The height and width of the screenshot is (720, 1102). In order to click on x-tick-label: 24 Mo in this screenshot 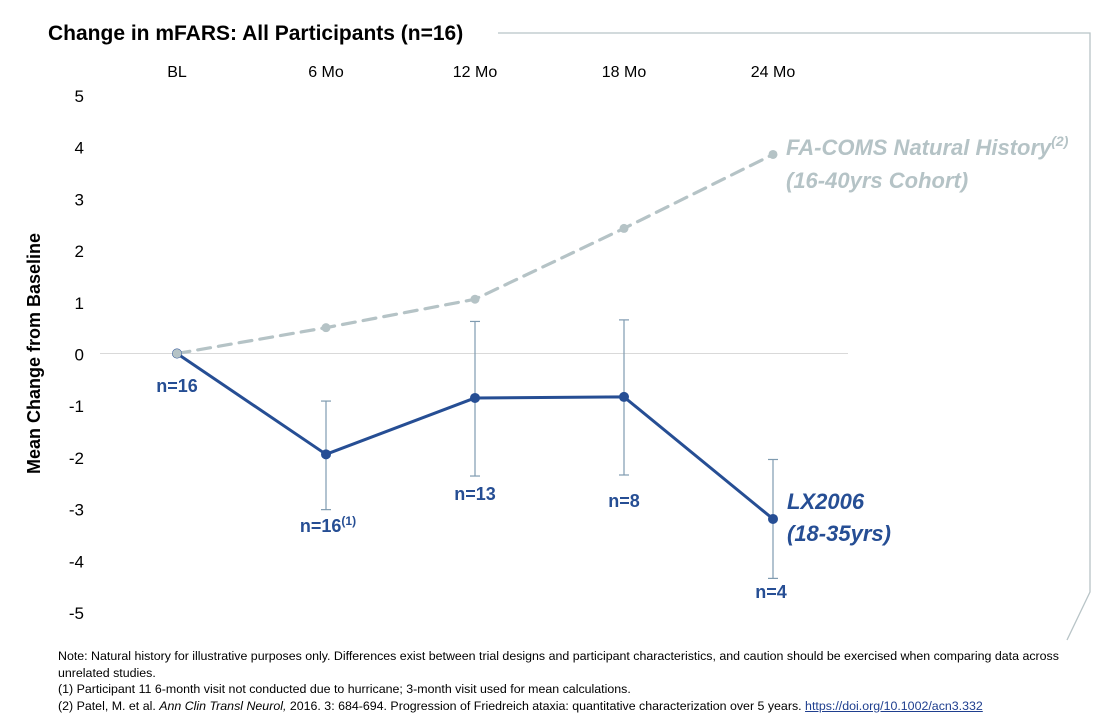, I will do `click(773, 72)`.